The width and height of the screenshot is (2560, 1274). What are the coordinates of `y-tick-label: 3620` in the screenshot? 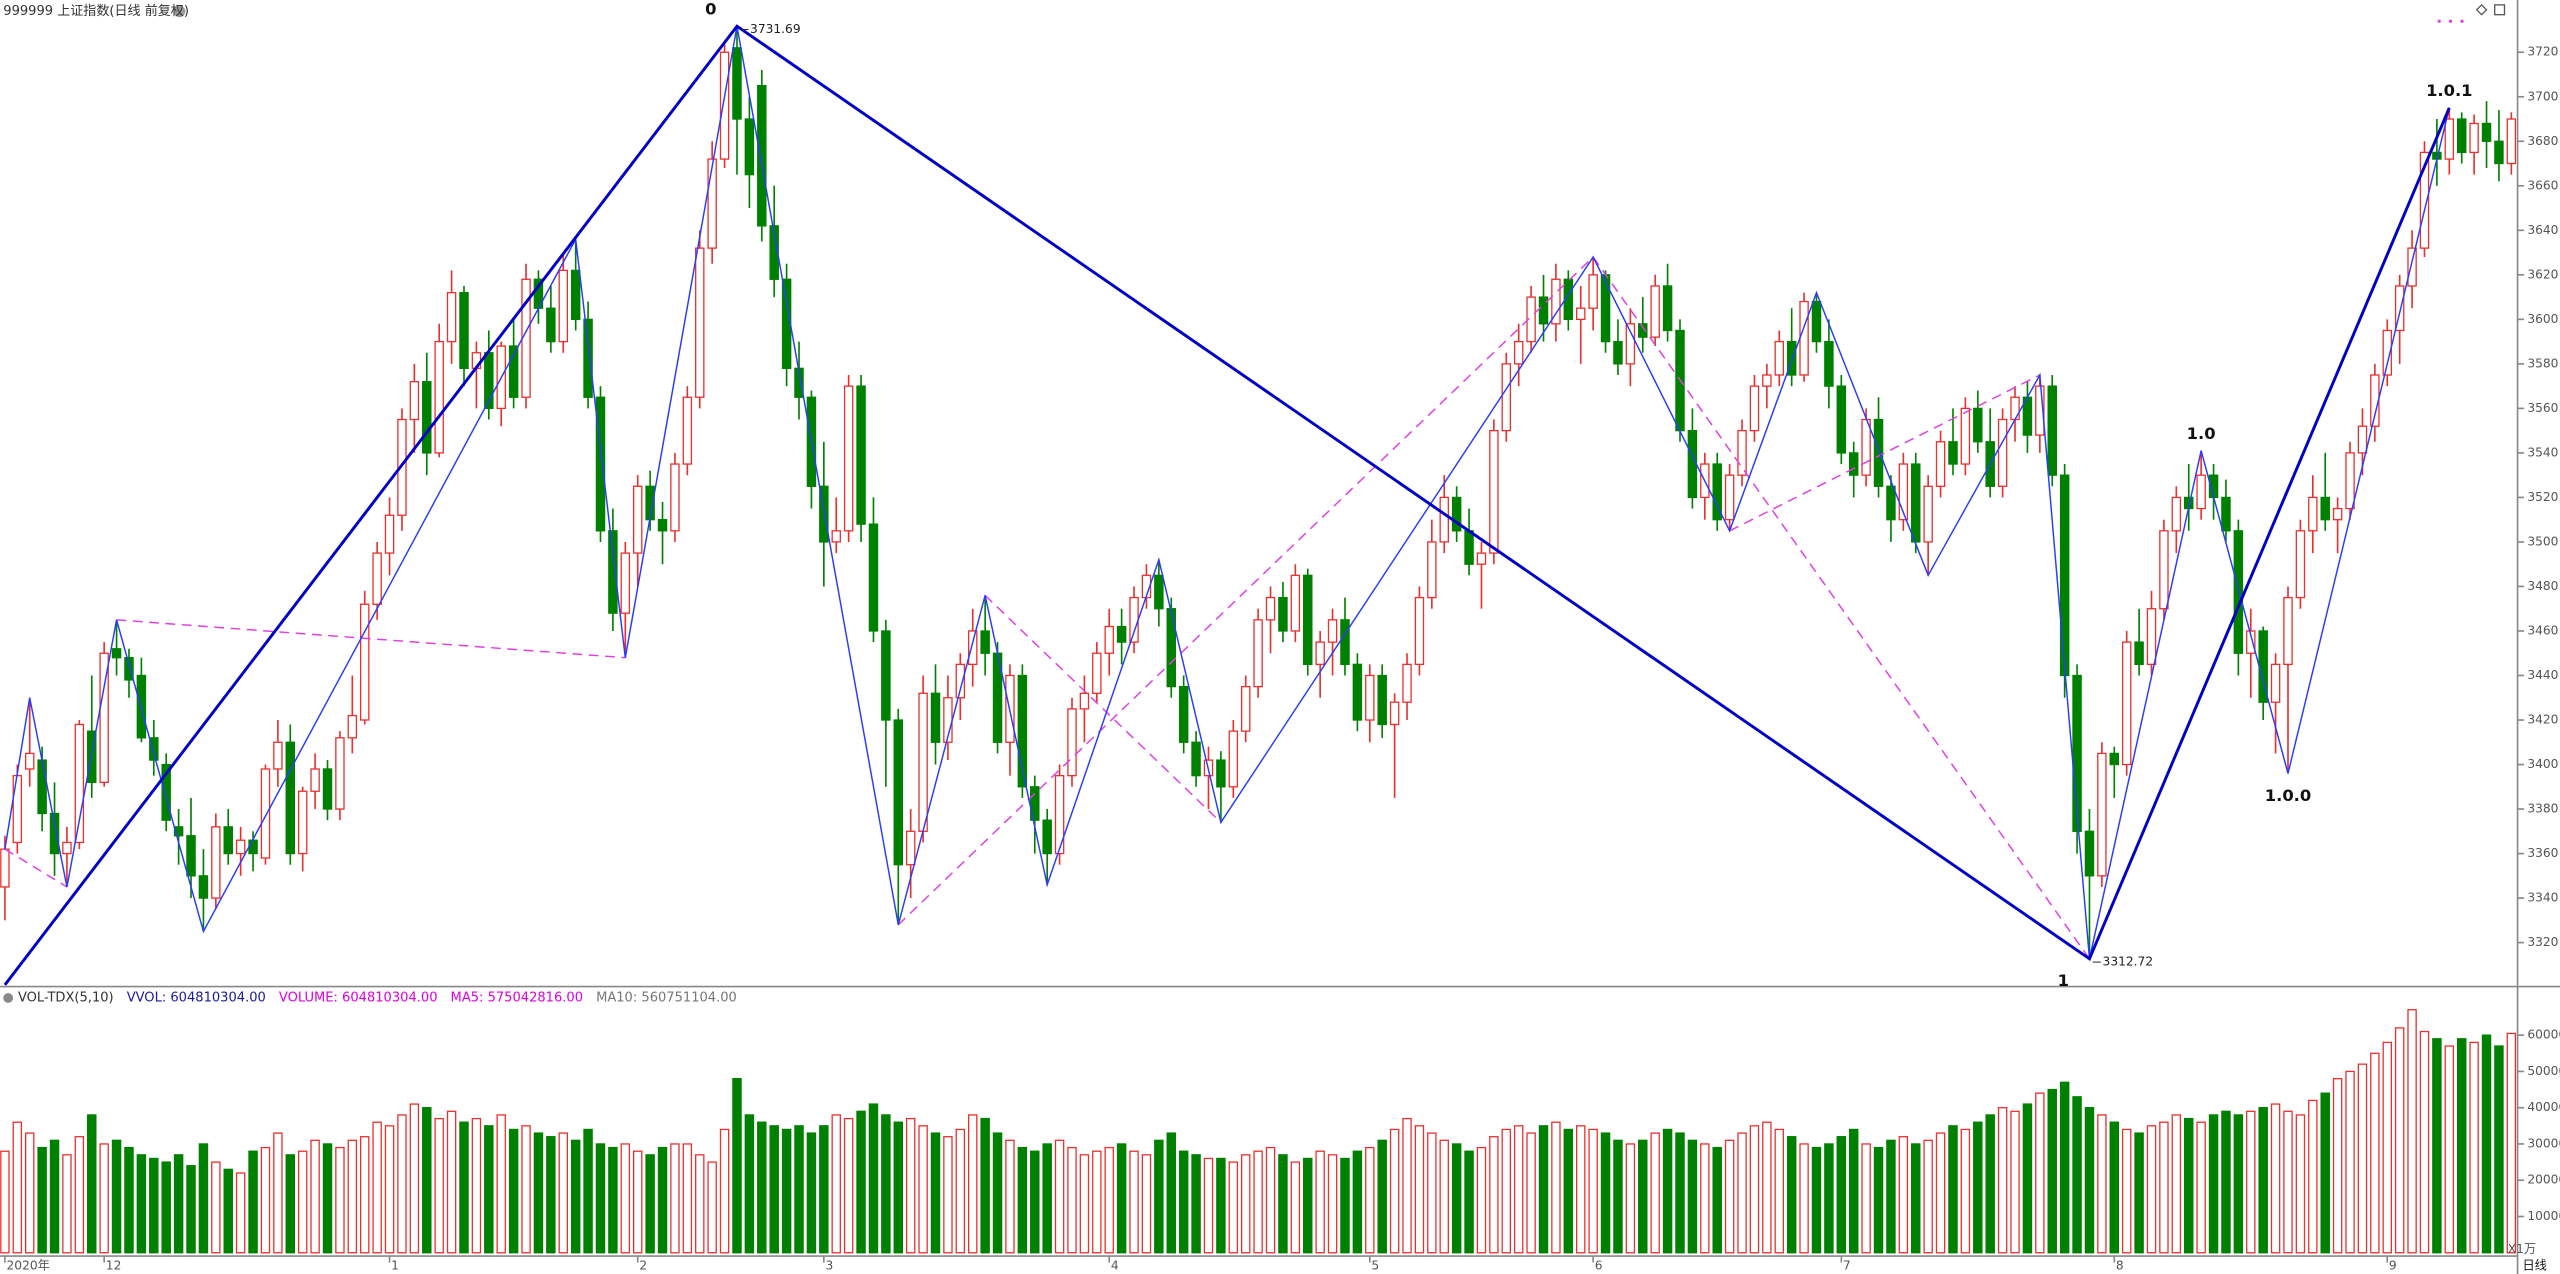 It's located at (2542, 274).